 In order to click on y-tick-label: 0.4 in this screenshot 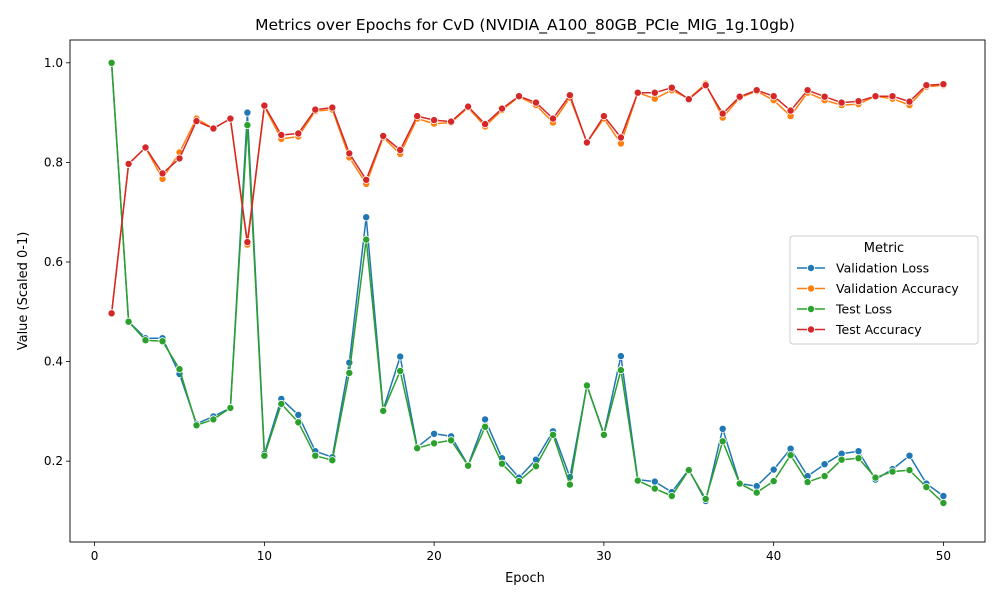, I will do `click(53, 362)`.